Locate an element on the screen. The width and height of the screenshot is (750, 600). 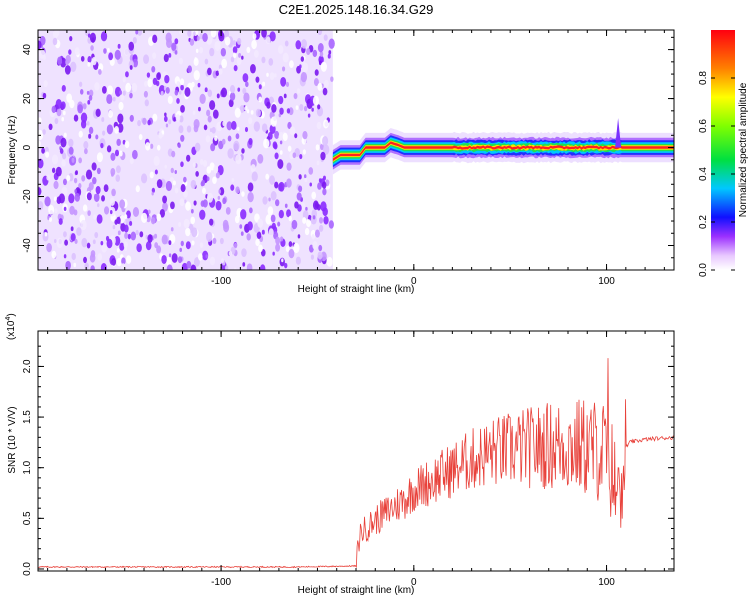
spectrogram-y-tick-label: -40 is located at coordinates (27, 245).